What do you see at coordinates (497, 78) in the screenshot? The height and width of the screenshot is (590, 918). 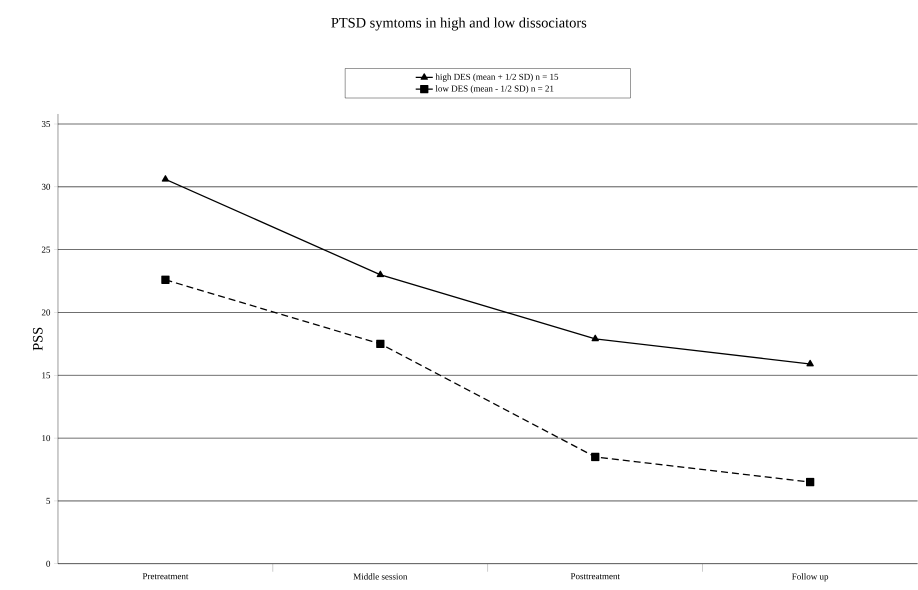 I see `legend-label: high DES (mean + 1/2 SD) n = 15` at bounding box center [497, 78].